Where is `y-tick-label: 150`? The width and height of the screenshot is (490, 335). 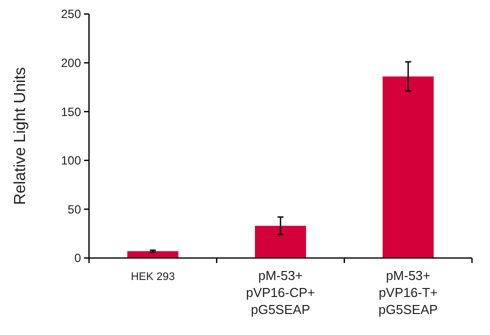
y-tick-label: 150 is located at coordinates (71, 111).